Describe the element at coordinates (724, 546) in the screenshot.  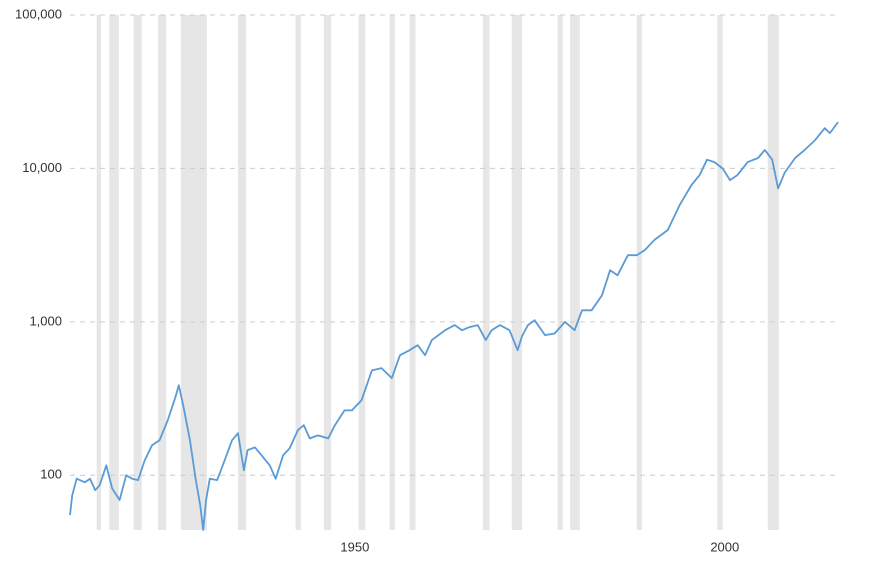
I see `x-tick-label: 2000` at that location.